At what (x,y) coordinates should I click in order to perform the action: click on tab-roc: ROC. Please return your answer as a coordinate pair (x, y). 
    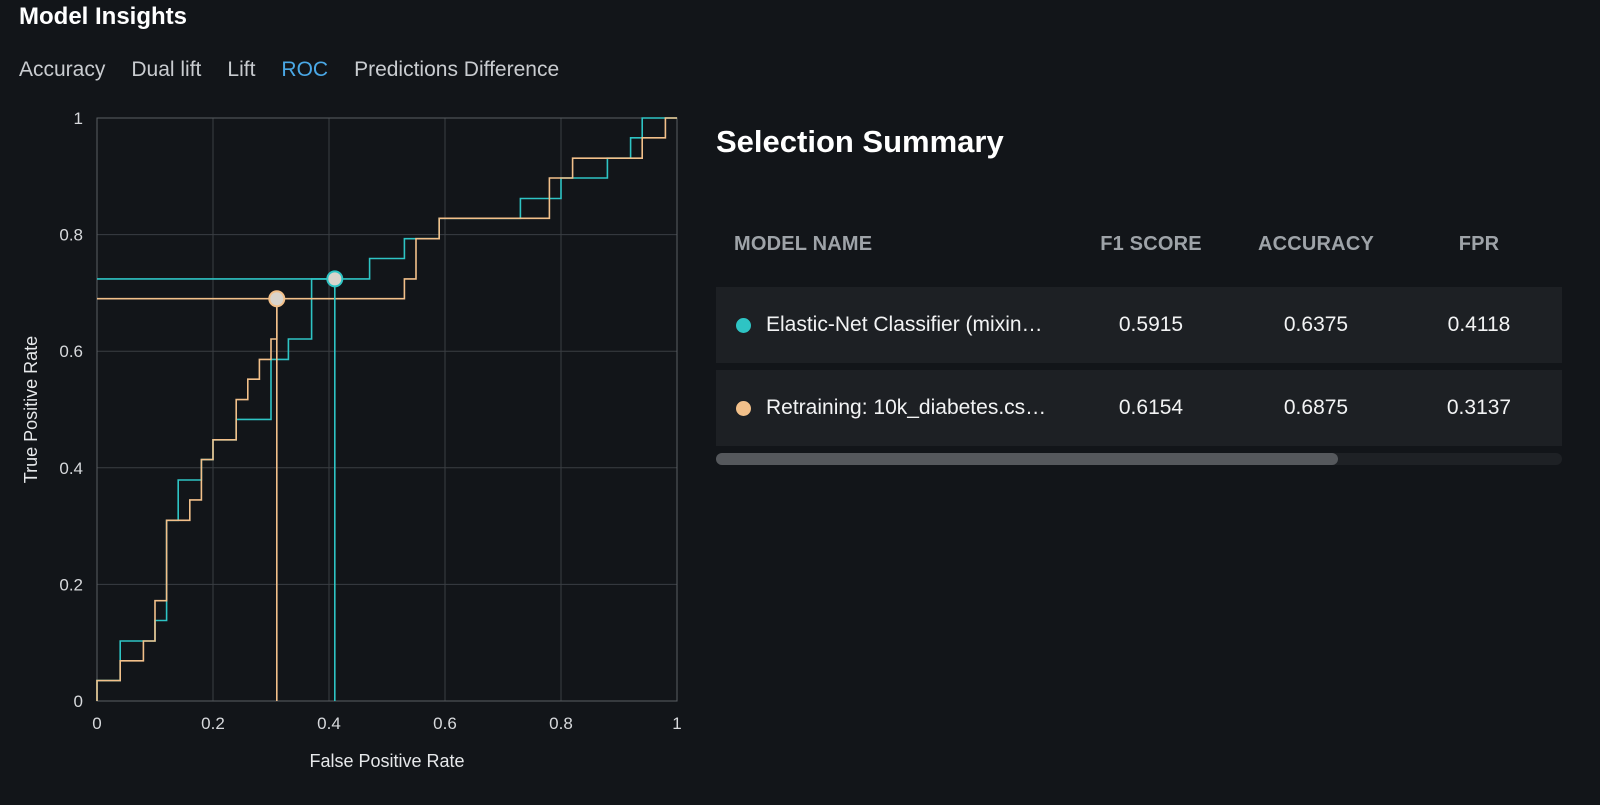
    Looking at the image, I should click on (305, 69).